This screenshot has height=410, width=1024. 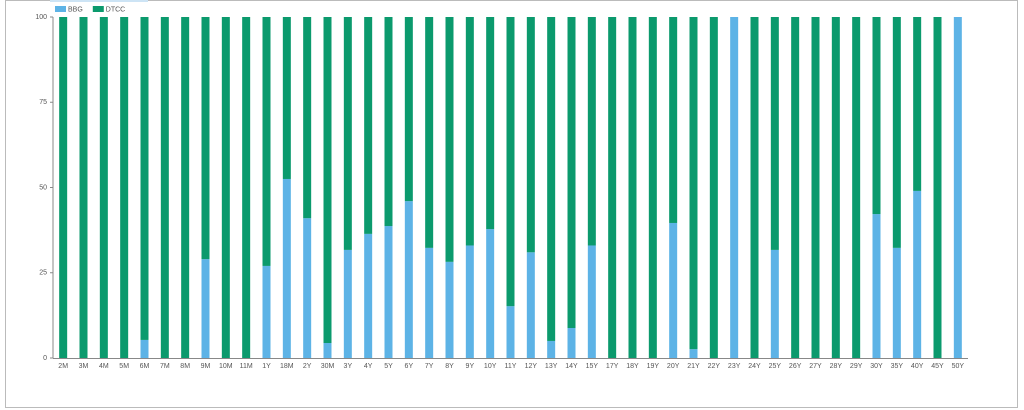 I want to click on x-tick-label: 11M, so click(x=246, y=366).